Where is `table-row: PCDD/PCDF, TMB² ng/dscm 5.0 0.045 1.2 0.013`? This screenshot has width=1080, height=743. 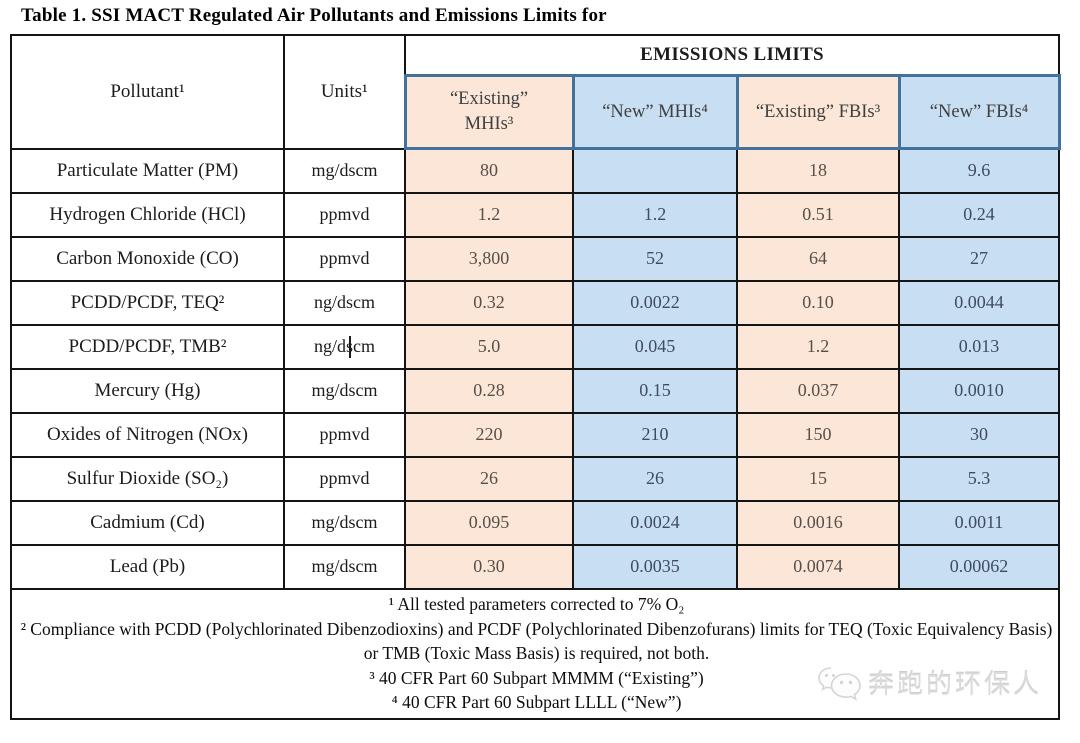 table-row: PCDD/PCDF, TMB² ng/dscm 5.0 0.045 1.2 0.013 is located at coordinates (535, 346).